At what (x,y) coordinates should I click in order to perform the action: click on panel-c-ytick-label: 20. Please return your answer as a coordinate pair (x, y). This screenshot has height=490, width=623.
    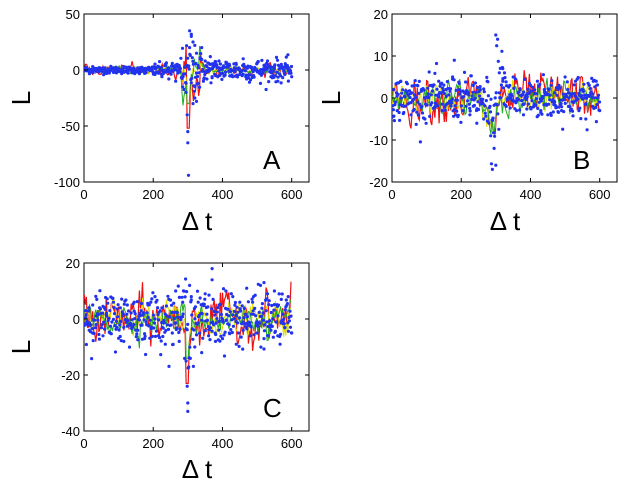
    Looking at the image, I should click on (73, 263).